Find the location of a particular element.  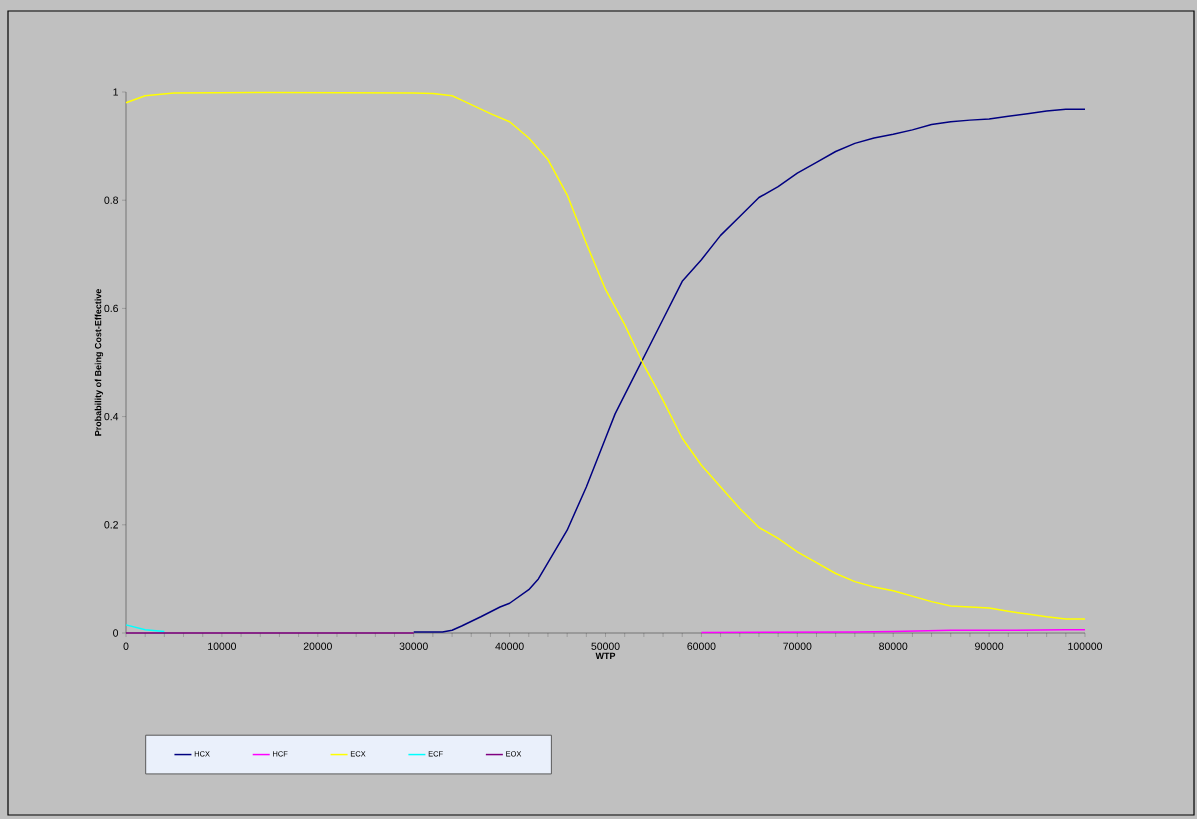

x-tick-label: 60000 is located at coordinates (701, 646).